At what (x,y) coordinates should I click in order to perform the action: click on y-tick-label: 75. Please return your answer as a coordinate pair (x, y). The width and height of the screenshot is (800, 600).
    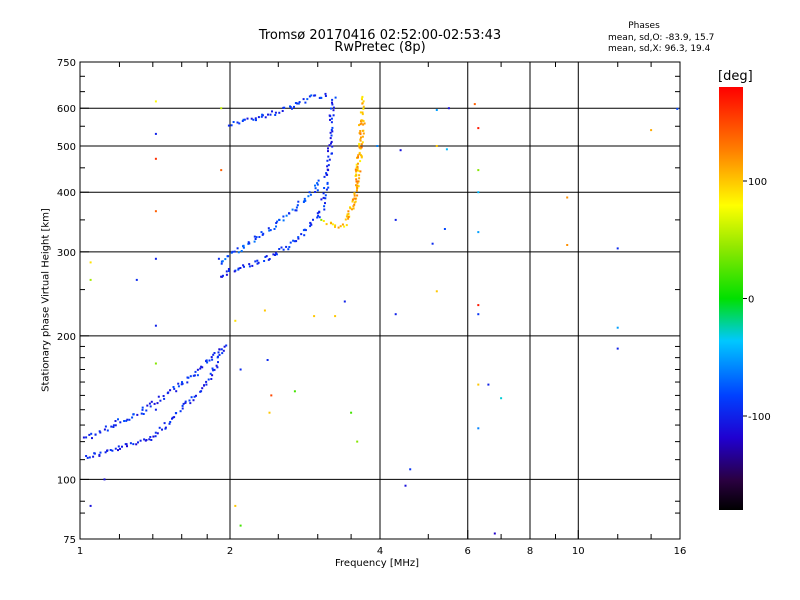
    Looking at the image, I should click on (69, 540).